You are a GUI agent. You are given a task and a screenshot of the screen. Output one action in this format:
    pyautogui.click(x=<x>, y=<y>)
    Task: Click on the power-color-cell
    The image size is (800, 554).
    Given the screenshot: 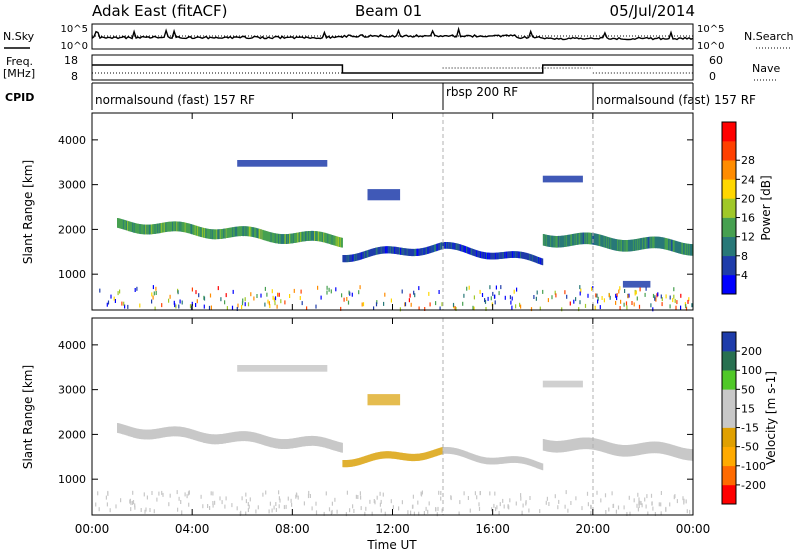 What is the action you would take?
    pyautogui.click(x=729, y=265)
    